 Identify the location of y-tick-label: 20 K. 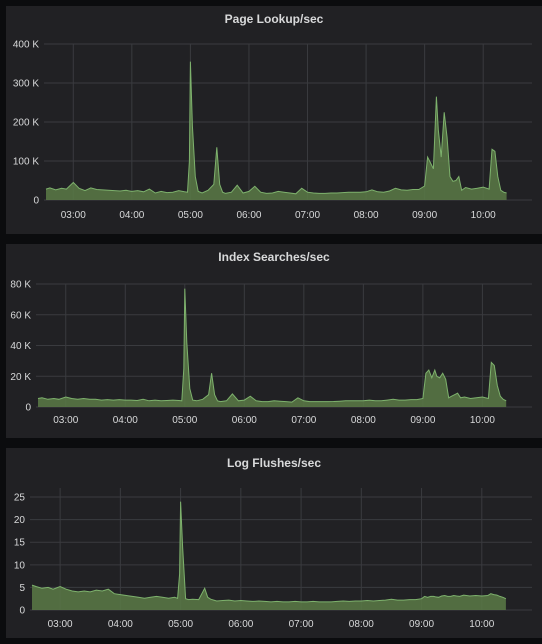
(20, 377).